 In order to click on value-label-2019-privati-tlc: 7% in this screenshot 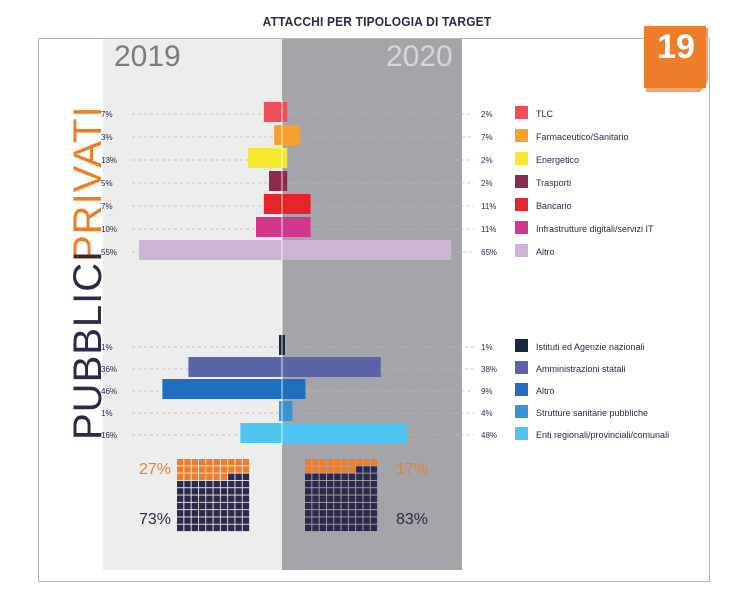, I will do `click(107, 114)`.